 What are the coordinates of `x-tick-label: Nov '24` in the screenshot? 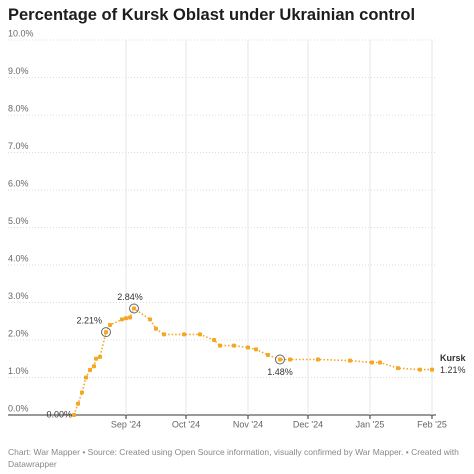 It's located at (248, 424).